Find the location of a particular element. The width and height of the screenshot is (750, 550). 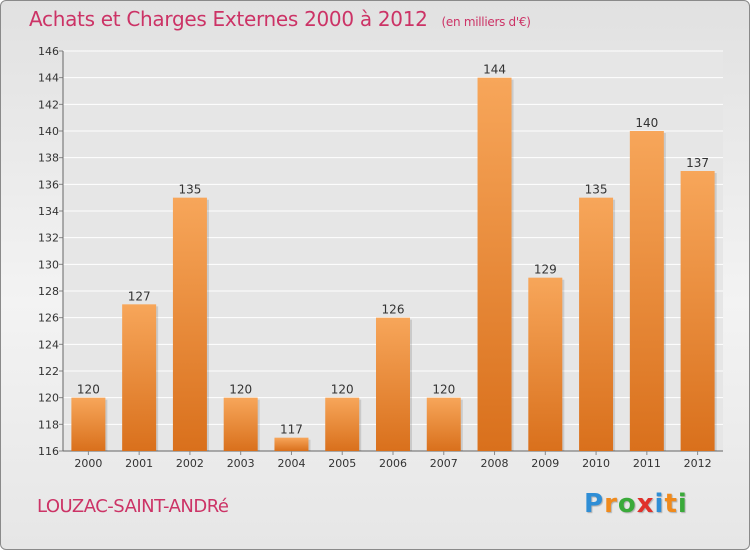

proxiti-logo: Proxiti is located at coordinates (636, 504).